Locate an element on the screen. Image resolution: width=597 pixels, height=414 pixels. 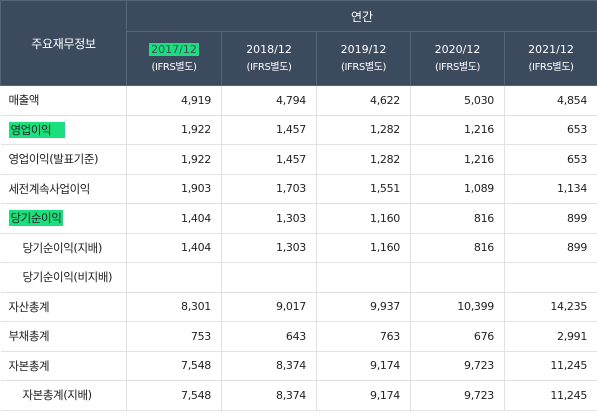
row-label-total-equity: 자본총계 is located at coordinates (63, 366).